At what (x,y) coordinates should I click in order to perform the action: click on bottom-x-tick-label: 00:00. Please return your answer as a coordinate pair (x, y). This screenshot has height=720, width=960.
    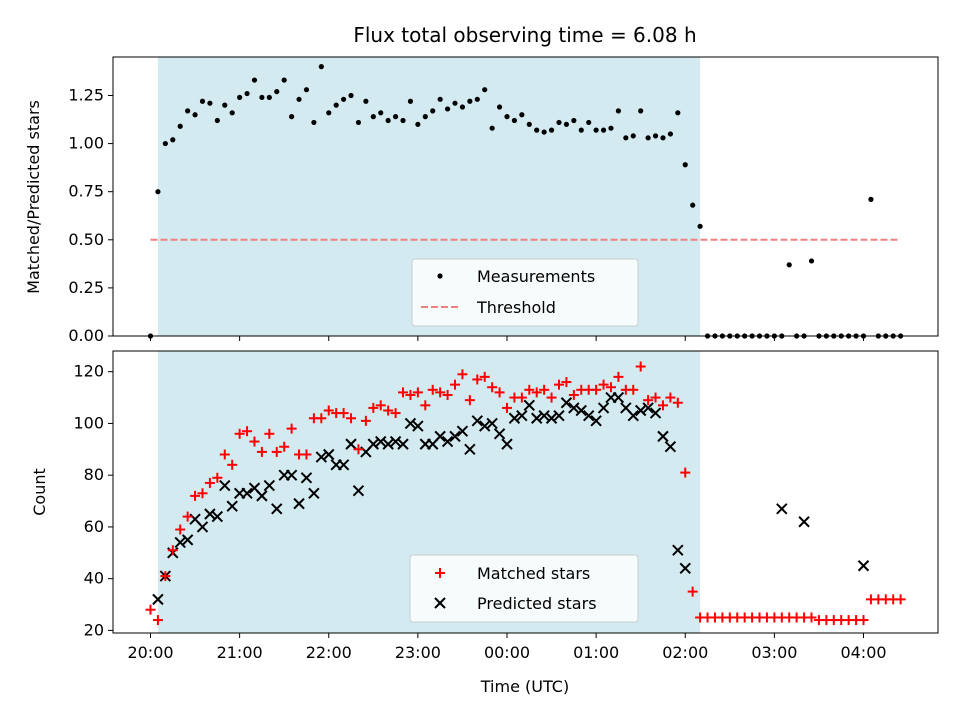
    Looking at the image, I should click on (507, 652).